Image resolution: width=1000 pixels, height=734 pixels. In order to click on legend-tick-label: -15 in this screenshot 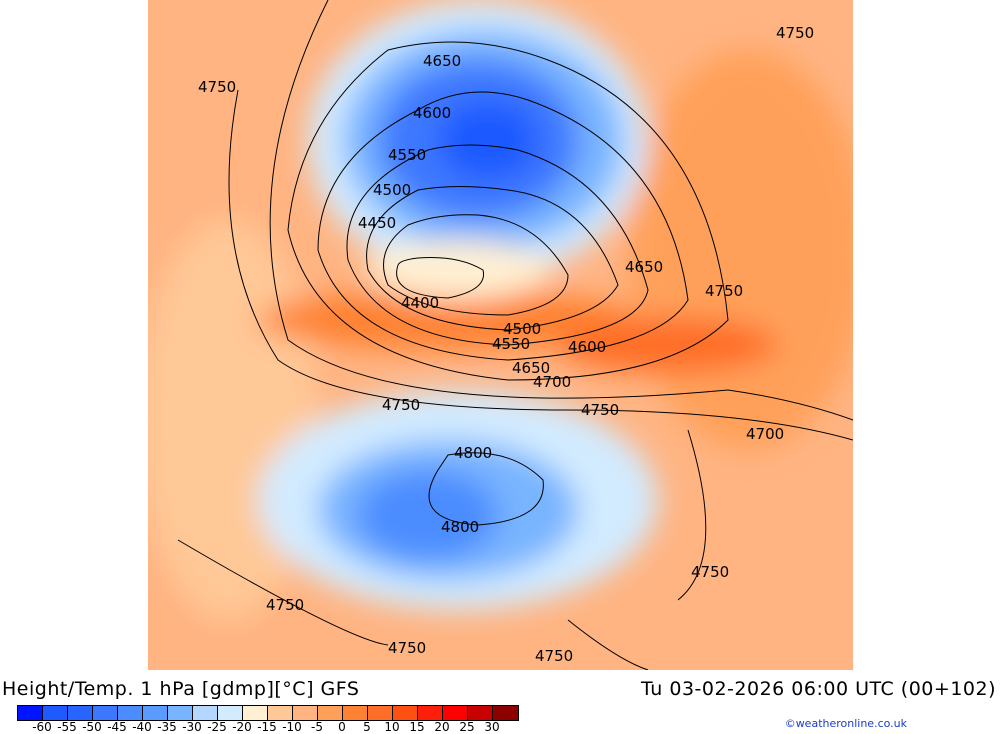, I will do `click(267, 727)`.